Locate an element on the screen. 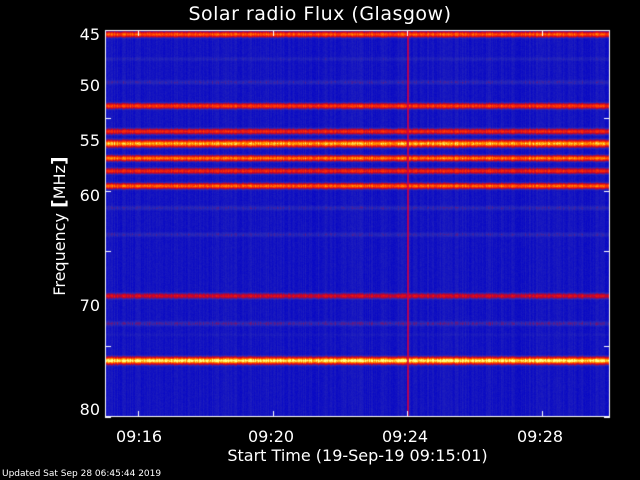 This screenshot has width=640, height=480. x-axis-label: Start Time (19-Sep-19 09:15:01) is located at coordinates (357, 455).